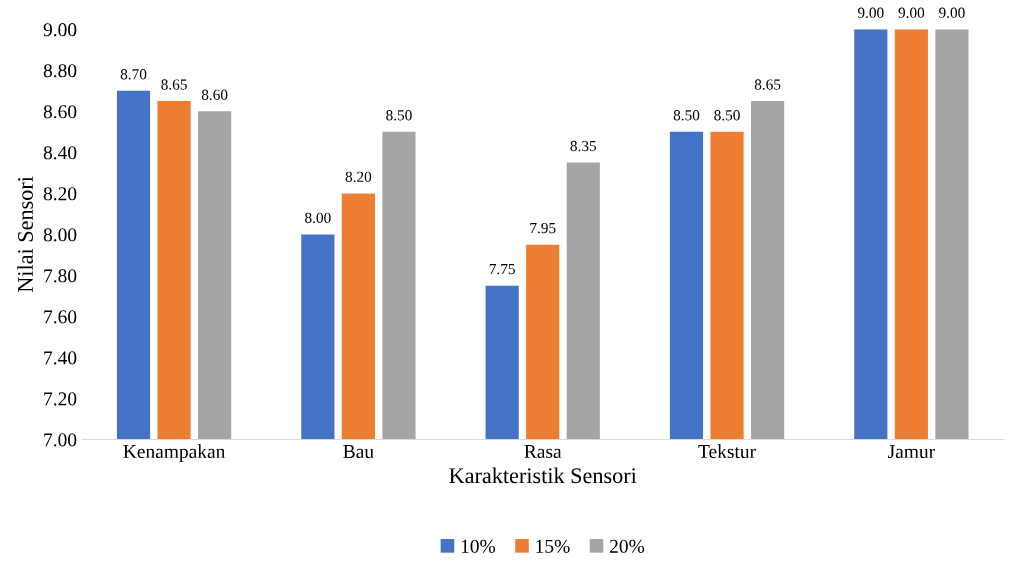 This screenshot has height=586, width=1024. Describe the element at coordinates (60, 358) in the screenshot. I see `y-tick-label: 7.40` at that location.